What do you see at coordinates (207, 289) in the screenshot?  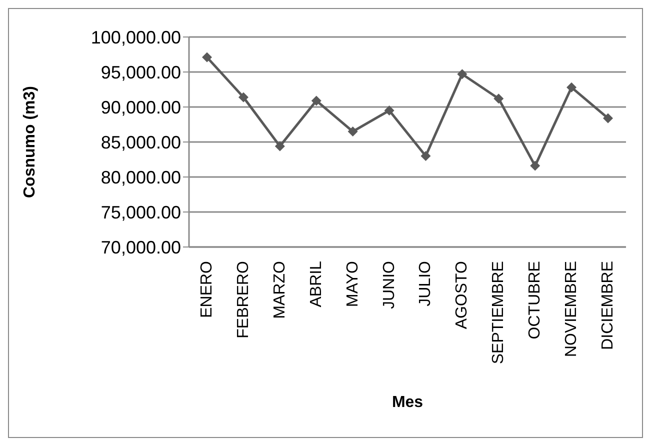 I see `x-tick-label: ENERO` at bounding box center [207, 289].